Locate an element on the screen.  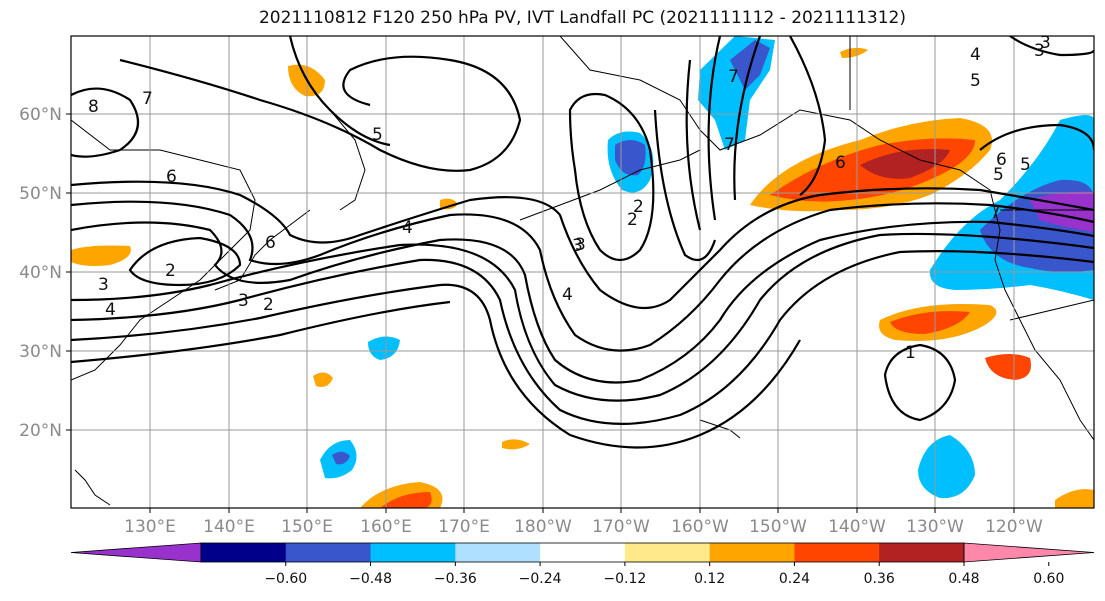
latitude-labels: 60°N 50°N 40°N 30°N 20°N is located at coordinates (40, 273).